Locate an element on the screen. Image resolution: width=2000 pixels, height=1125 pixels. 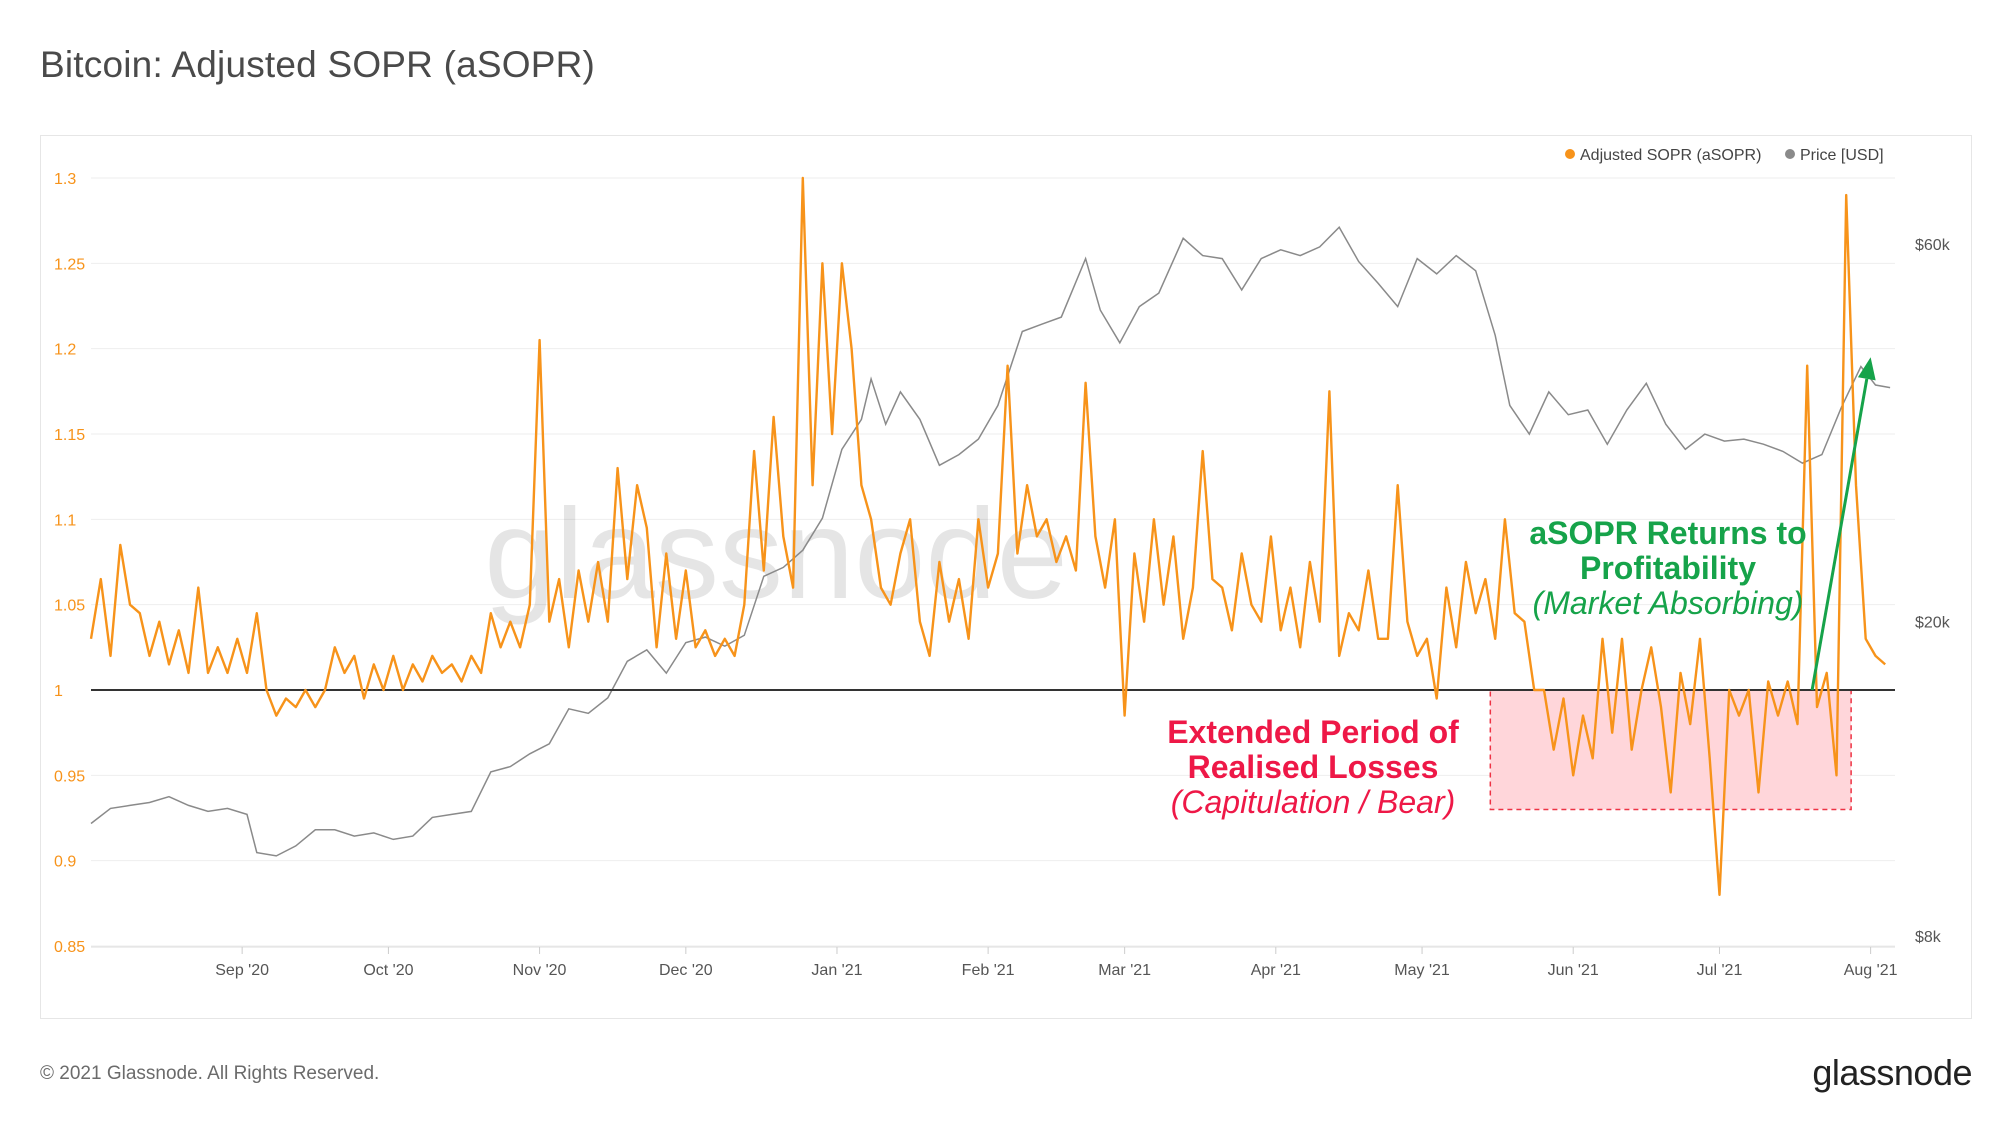
x-tick-label: Feb '21 is located at coordinates (988, 970).